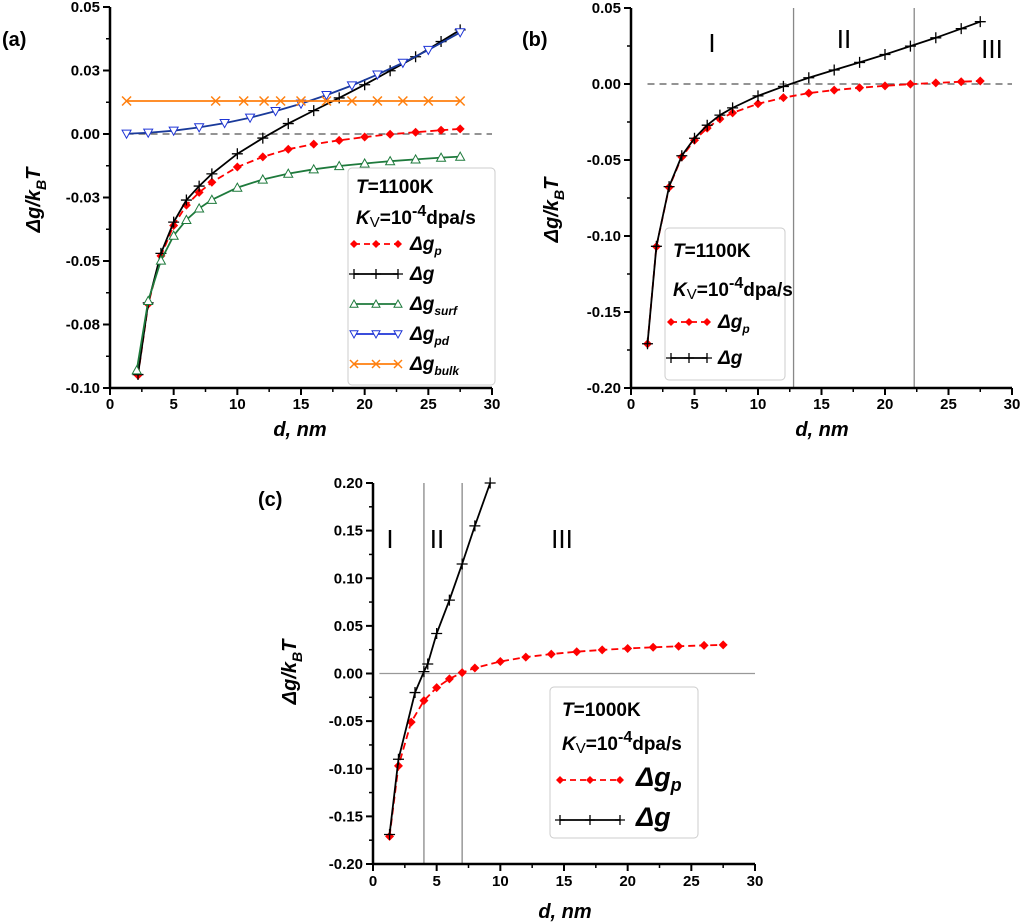  I want to click on x-tick-label: 0, so click(631, 404).